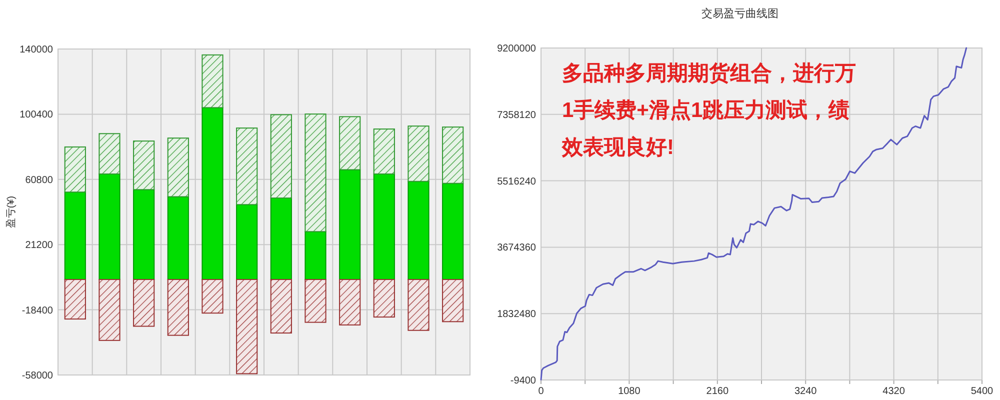 The image size is (1000, 400). I want to click on y-tick-label: 60800, so click(39, 180).